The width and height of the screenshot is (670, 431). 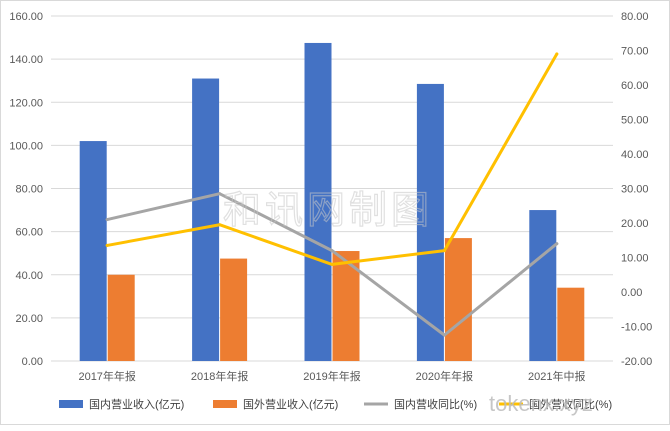 I want to click on legend-label: 国内营收同比(%), so click(x=435, y=404).